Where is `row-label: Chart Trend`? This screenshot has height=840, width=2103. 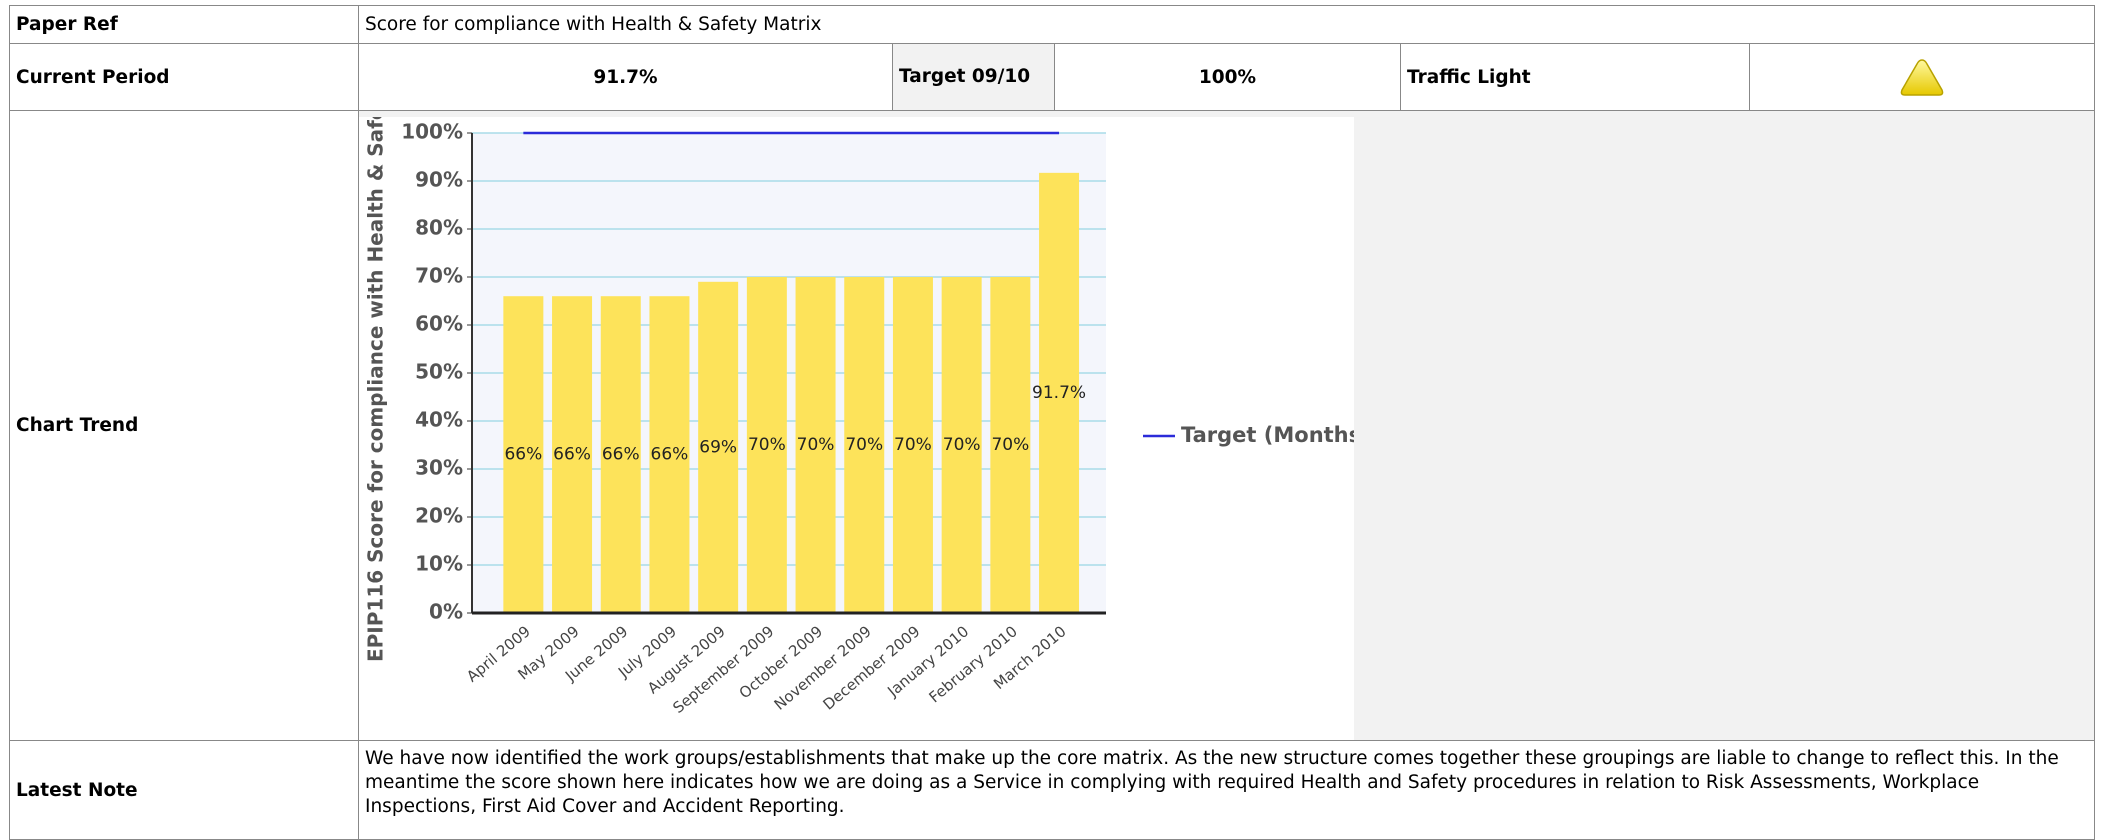 row-label: Chart Trend is located at coordinates (184, 425).